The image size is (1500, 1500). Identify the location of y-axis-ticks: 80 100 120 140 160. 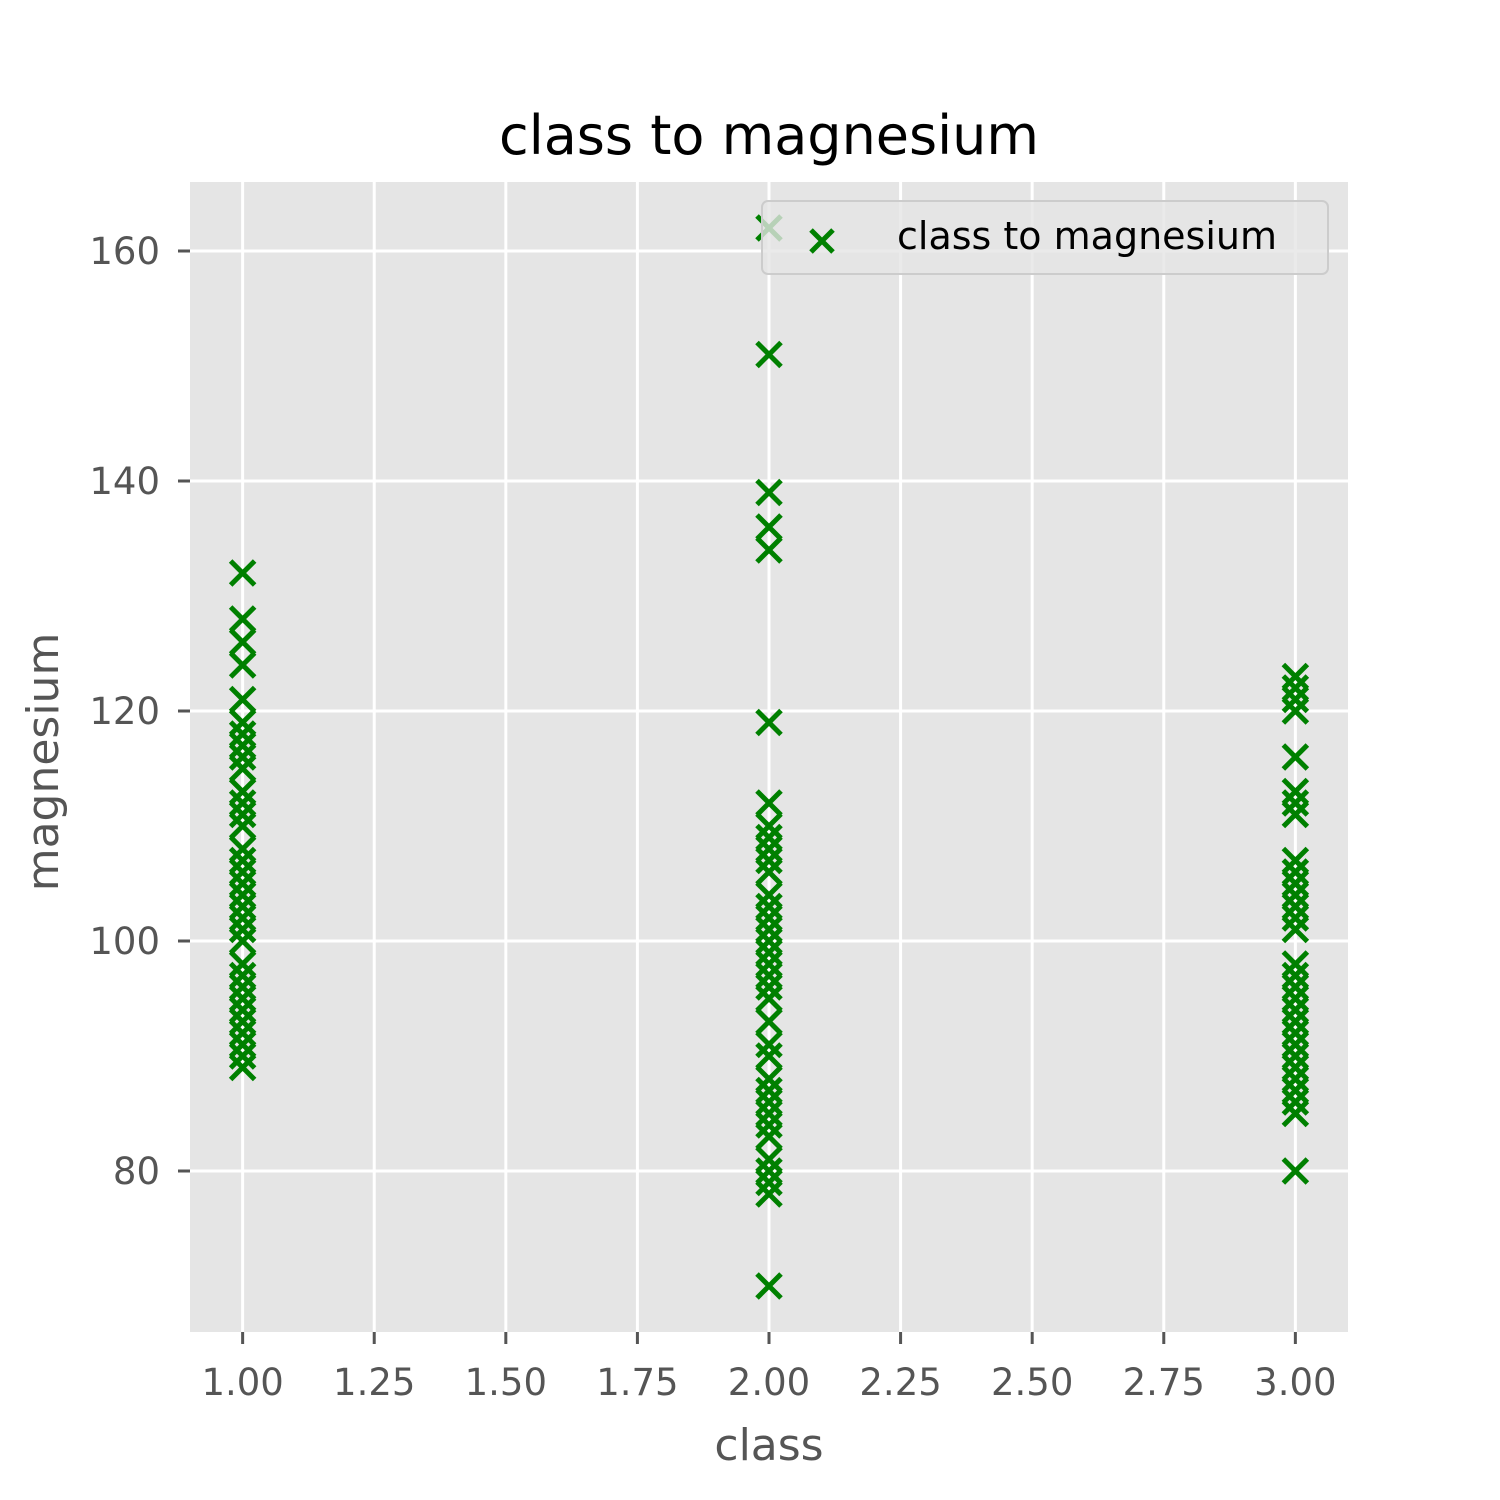
(139, 711).